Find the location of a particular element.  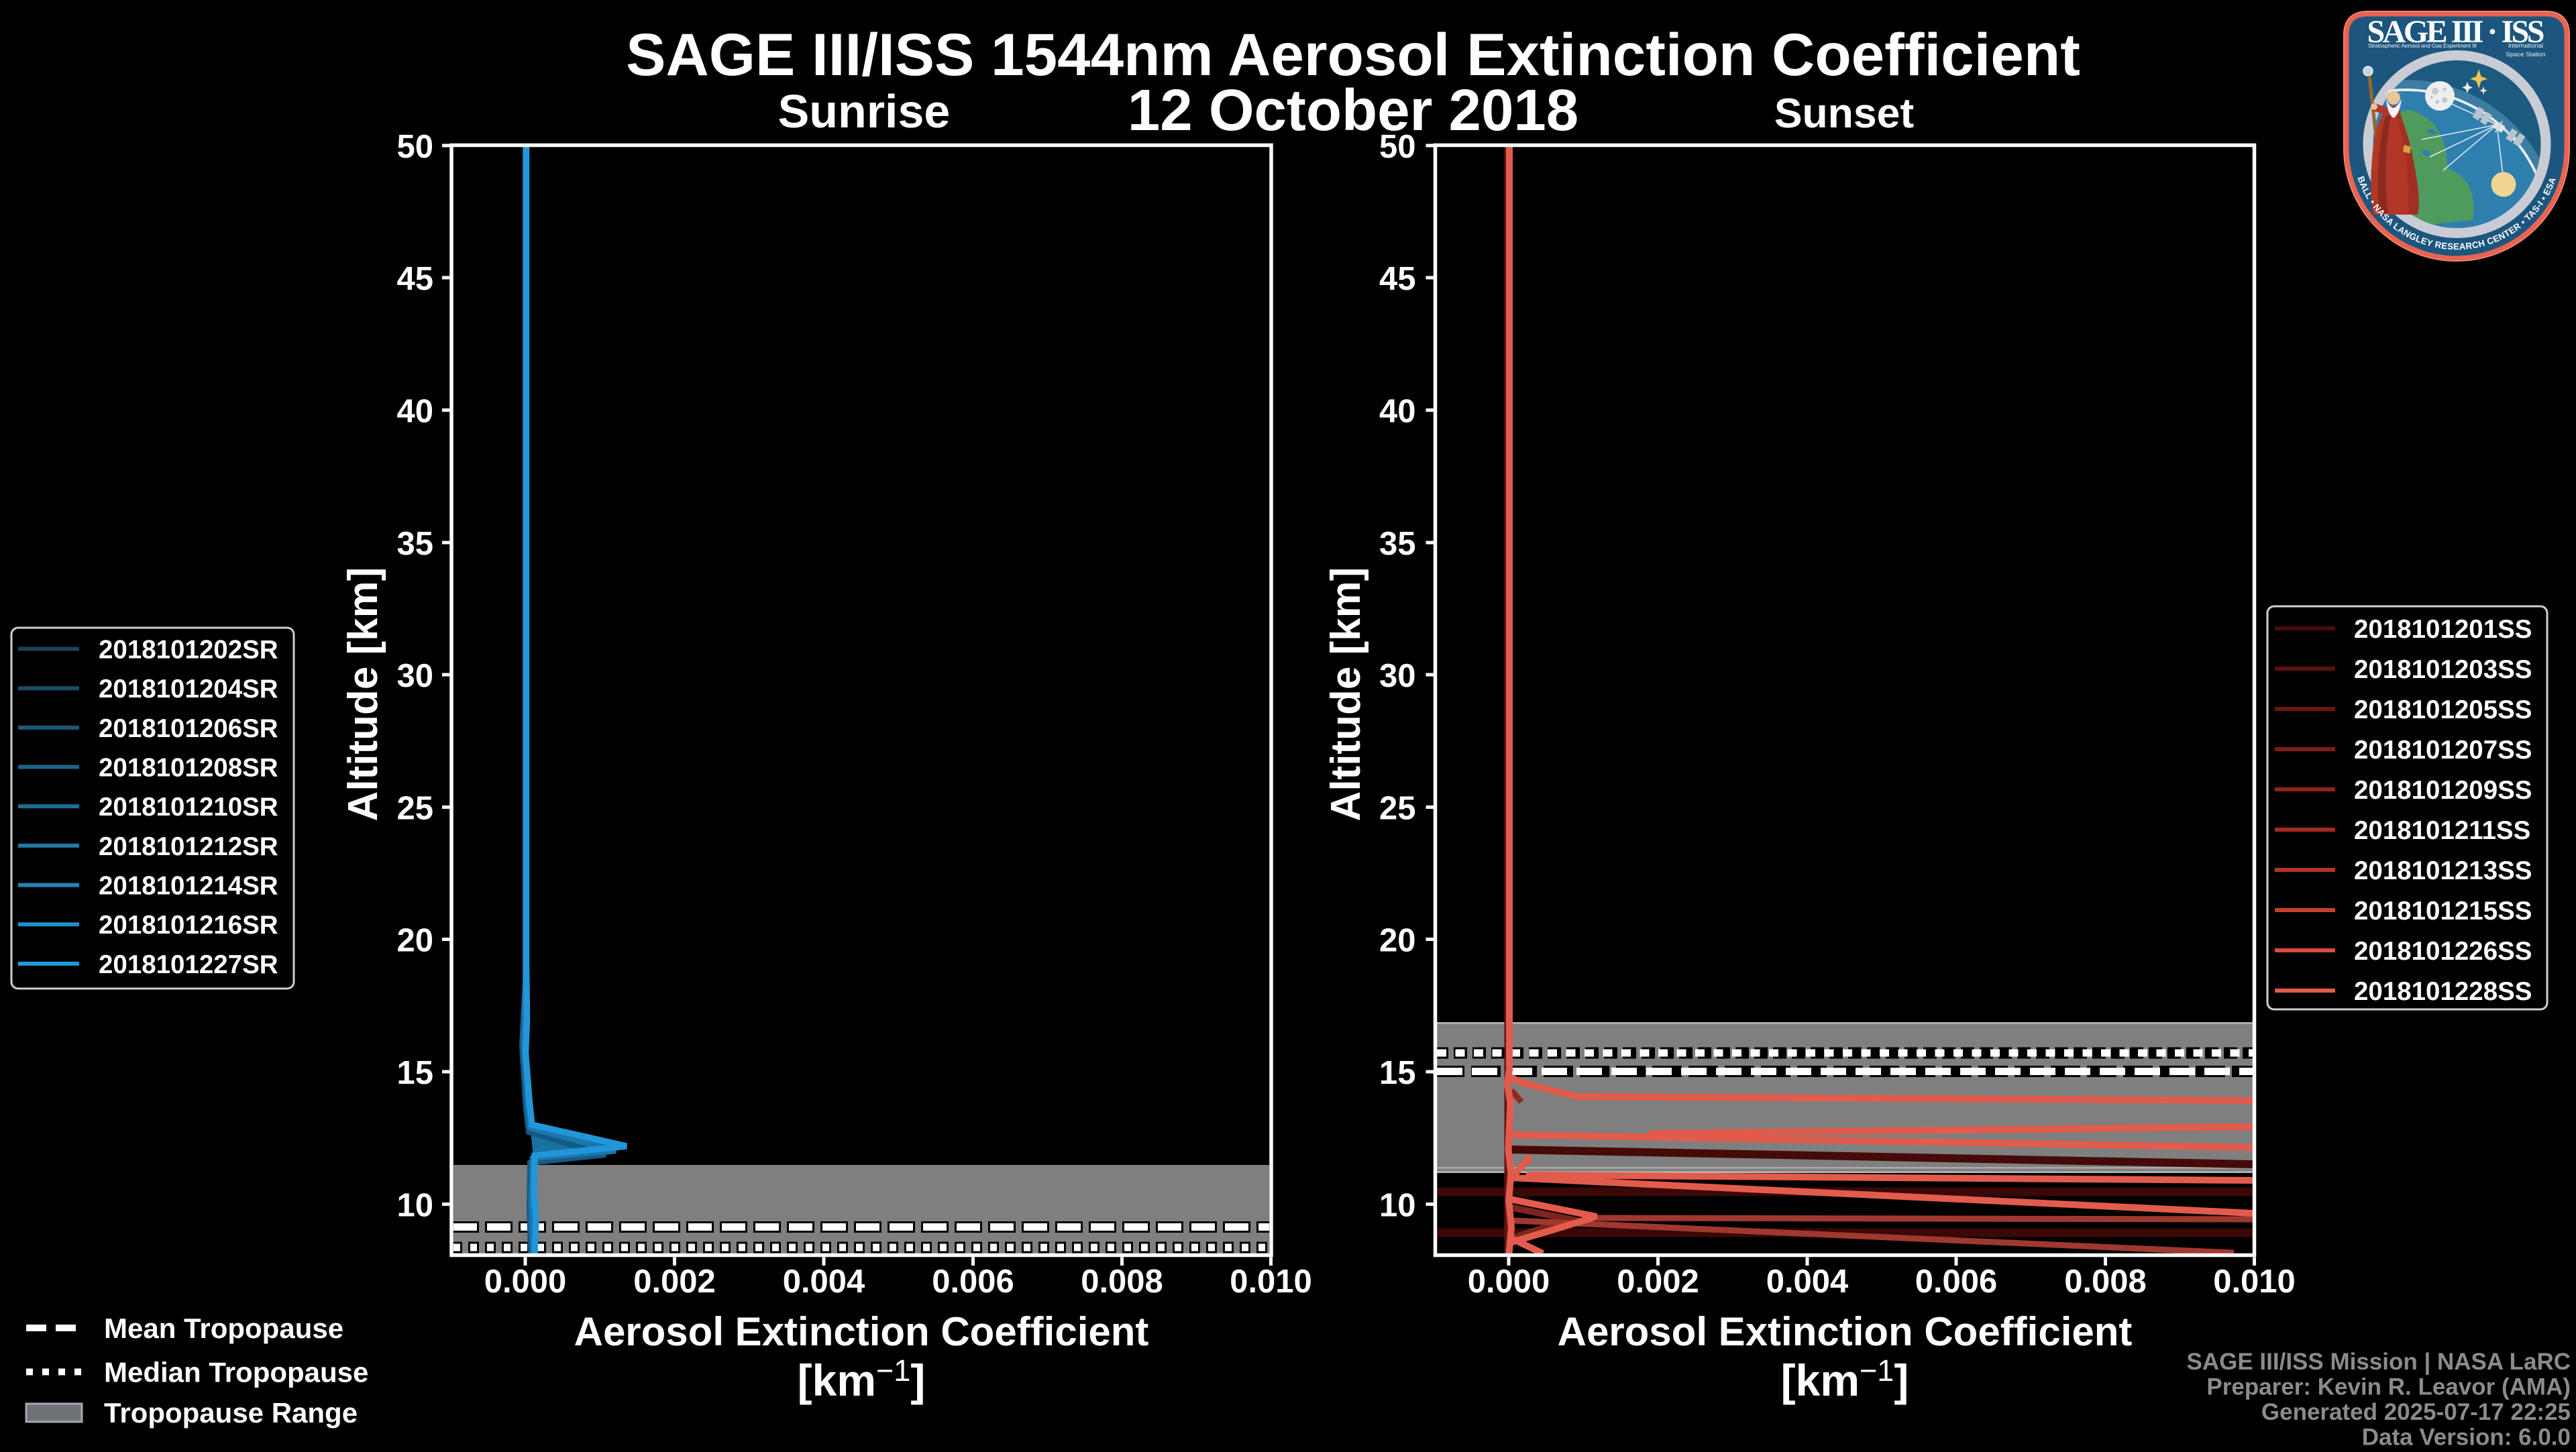

svg-text: Space Station is located at coordinates (2525, 54).